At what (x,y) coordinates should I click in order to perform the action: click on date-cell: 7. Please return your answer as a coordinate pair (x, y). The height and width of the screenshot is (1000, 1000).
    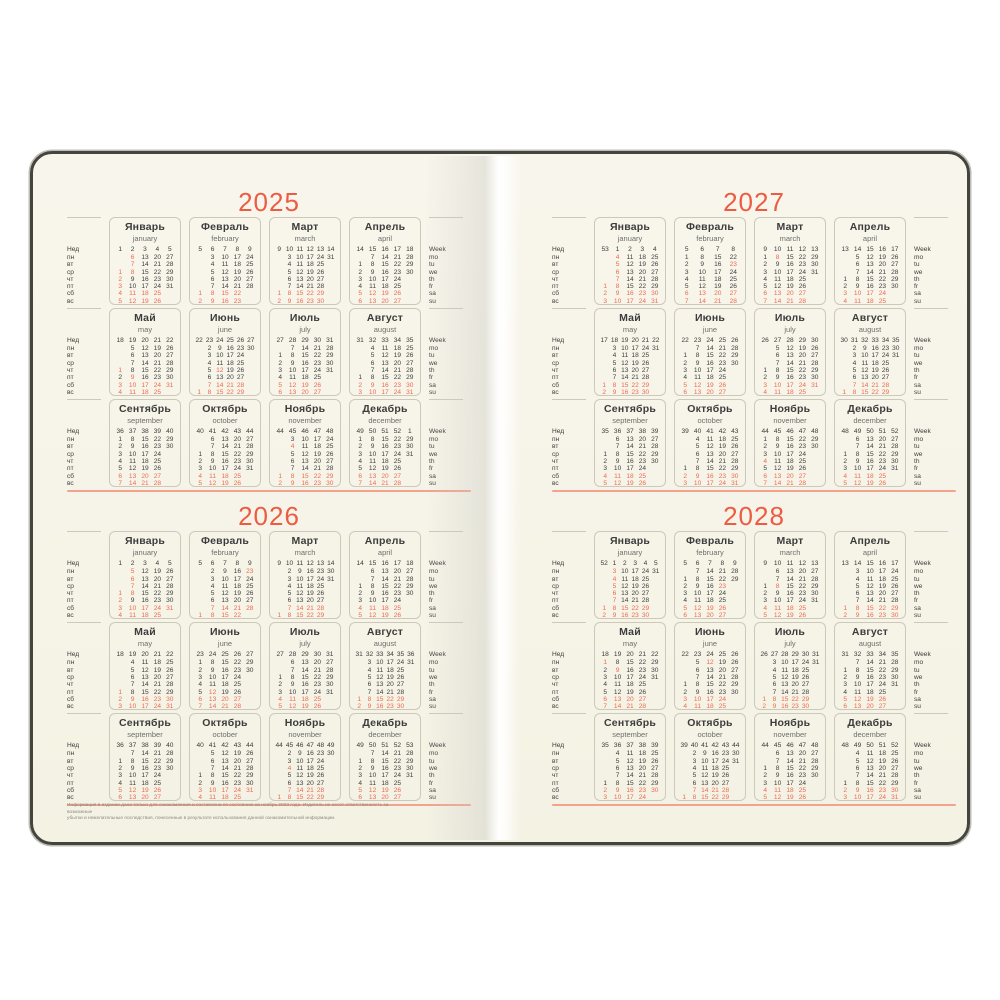
    Looking at the image, I should click on (200, 707).